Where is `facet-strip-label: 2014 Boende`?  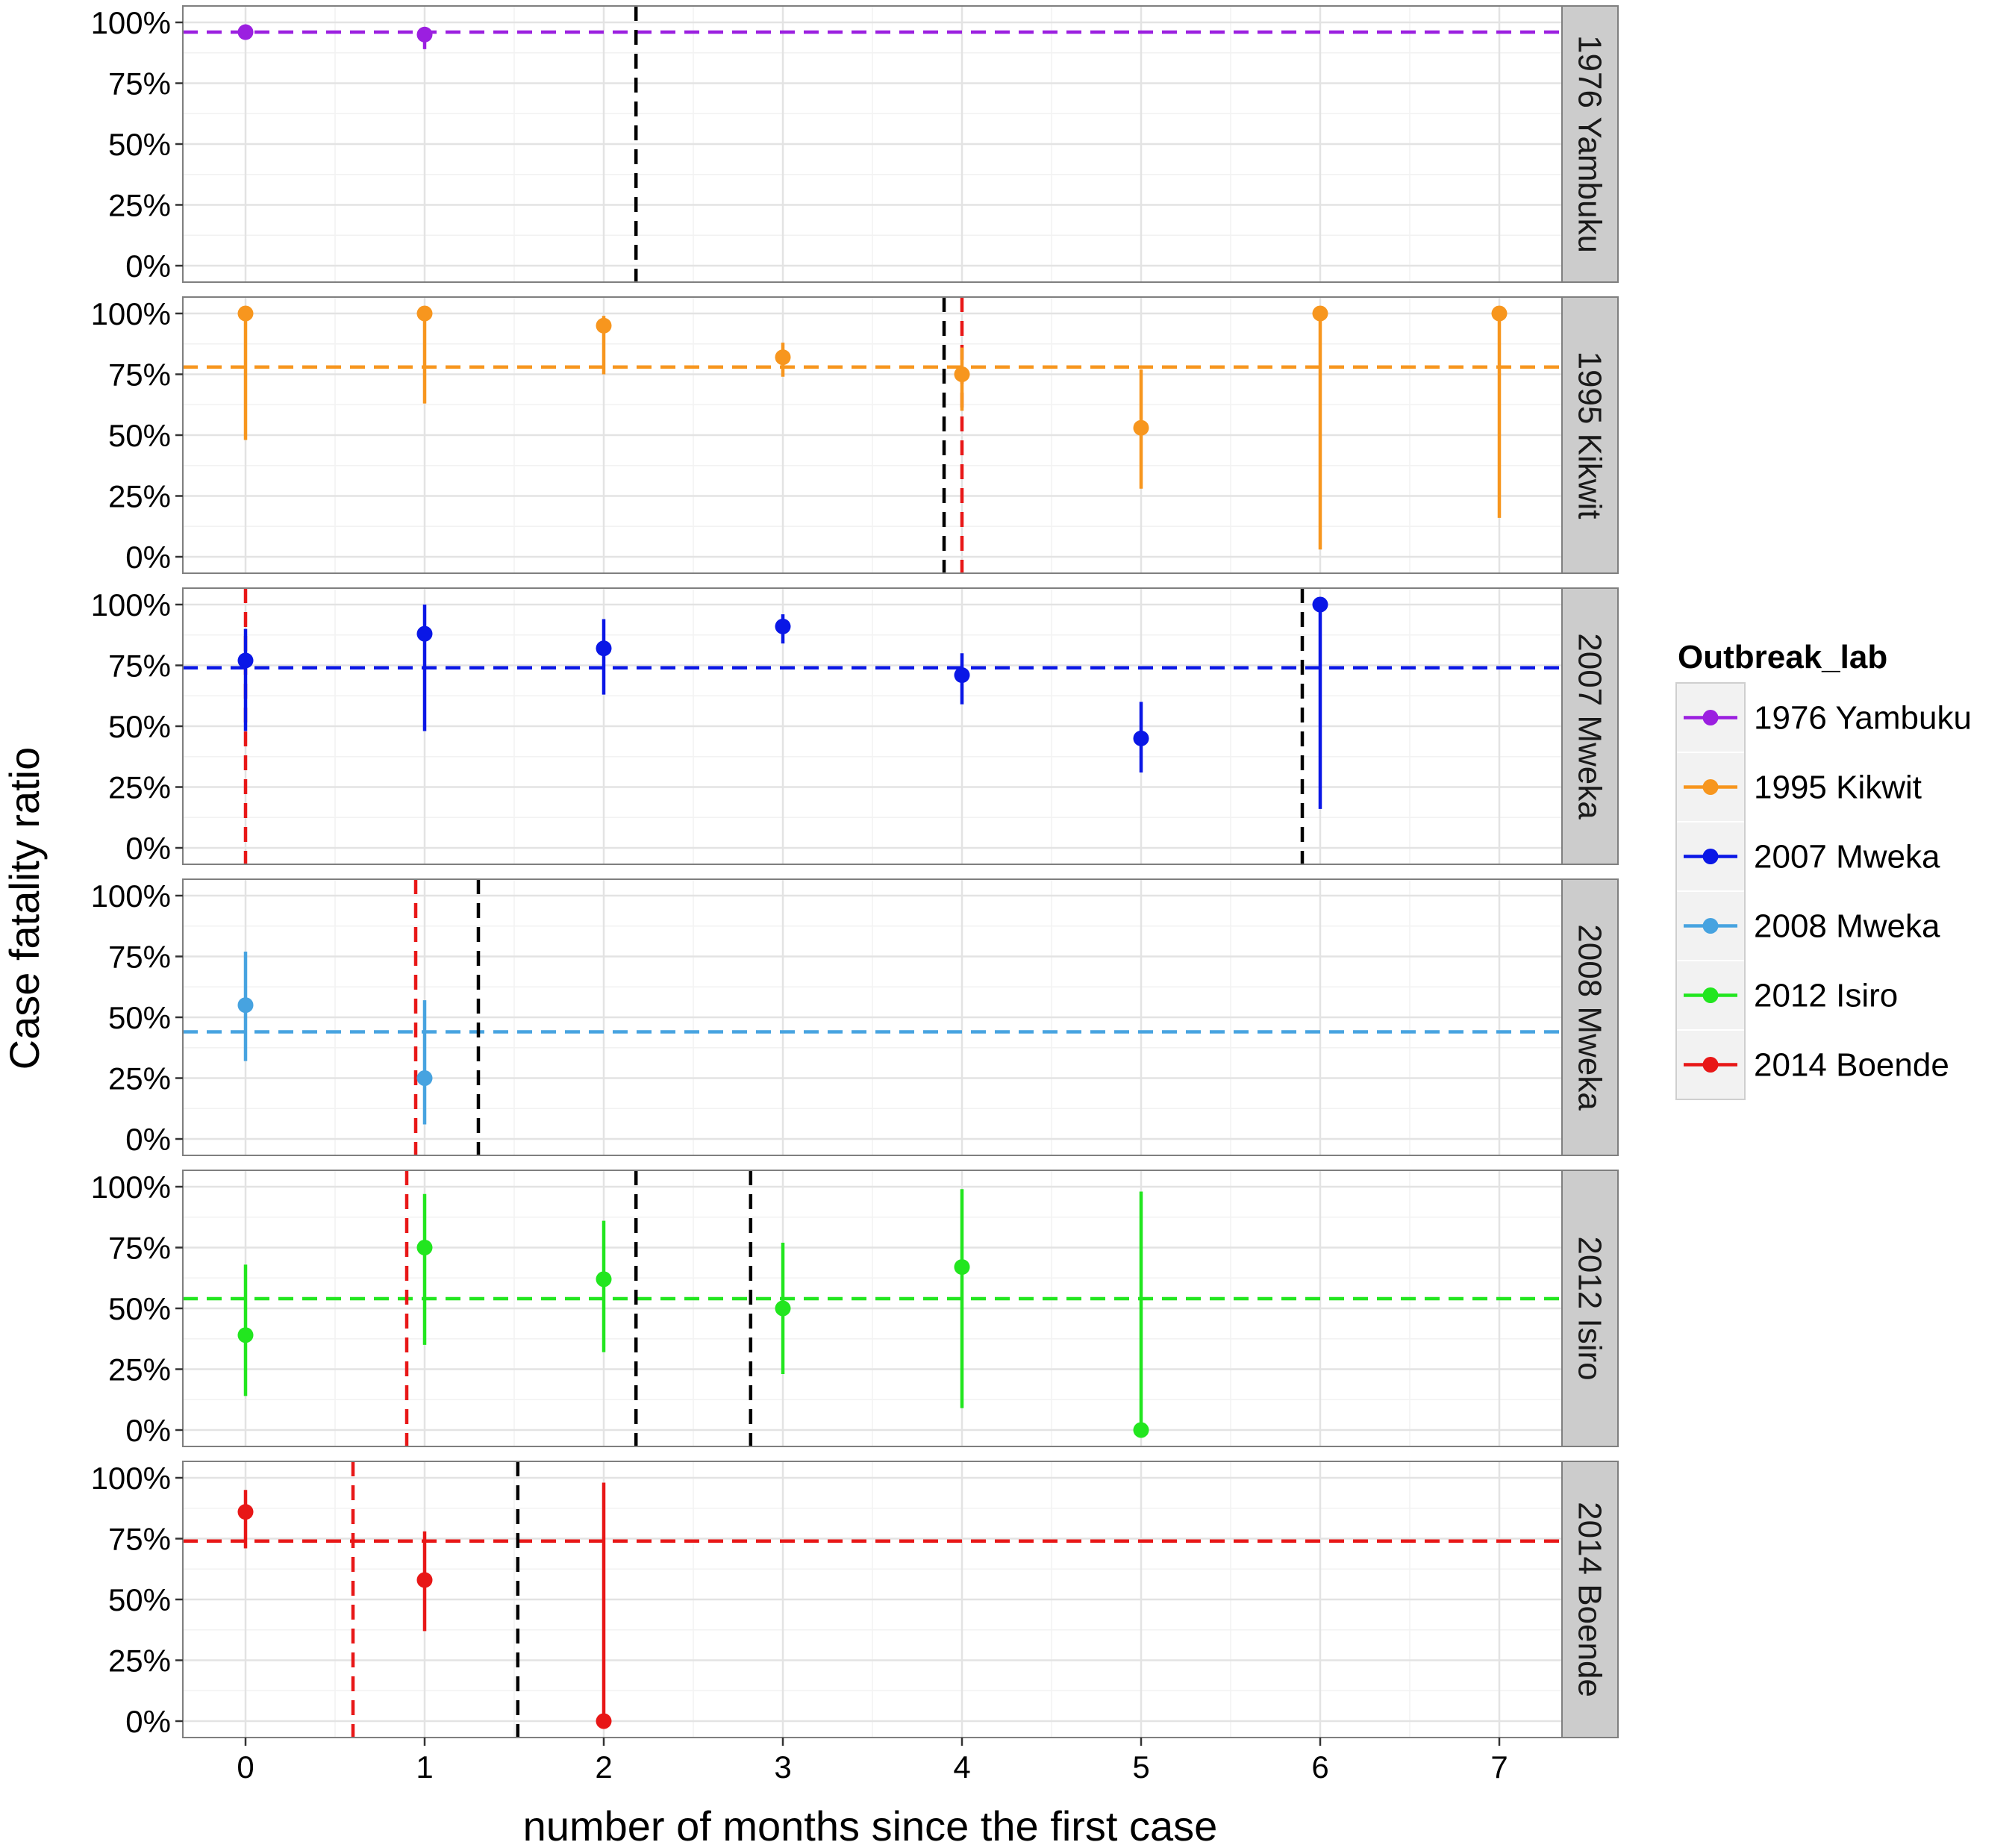
facet-strip-label: 2014 Boende is located at coordinates (1590, 1599).